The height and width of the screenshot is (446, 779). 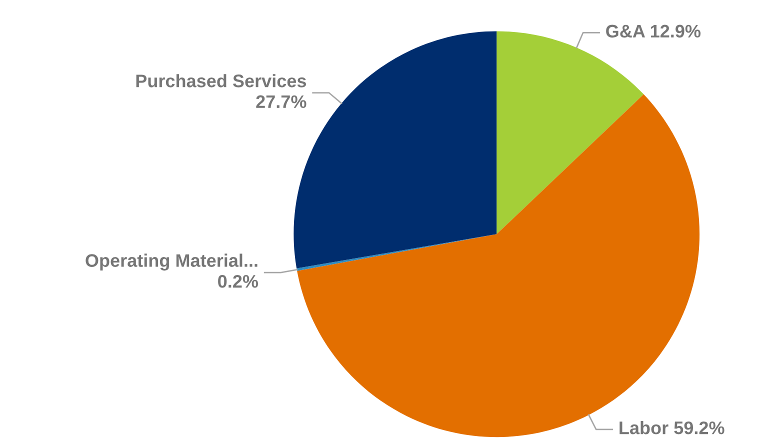 I want to click on slice-label: Labor 59.2%, so click(x=672, y=427).